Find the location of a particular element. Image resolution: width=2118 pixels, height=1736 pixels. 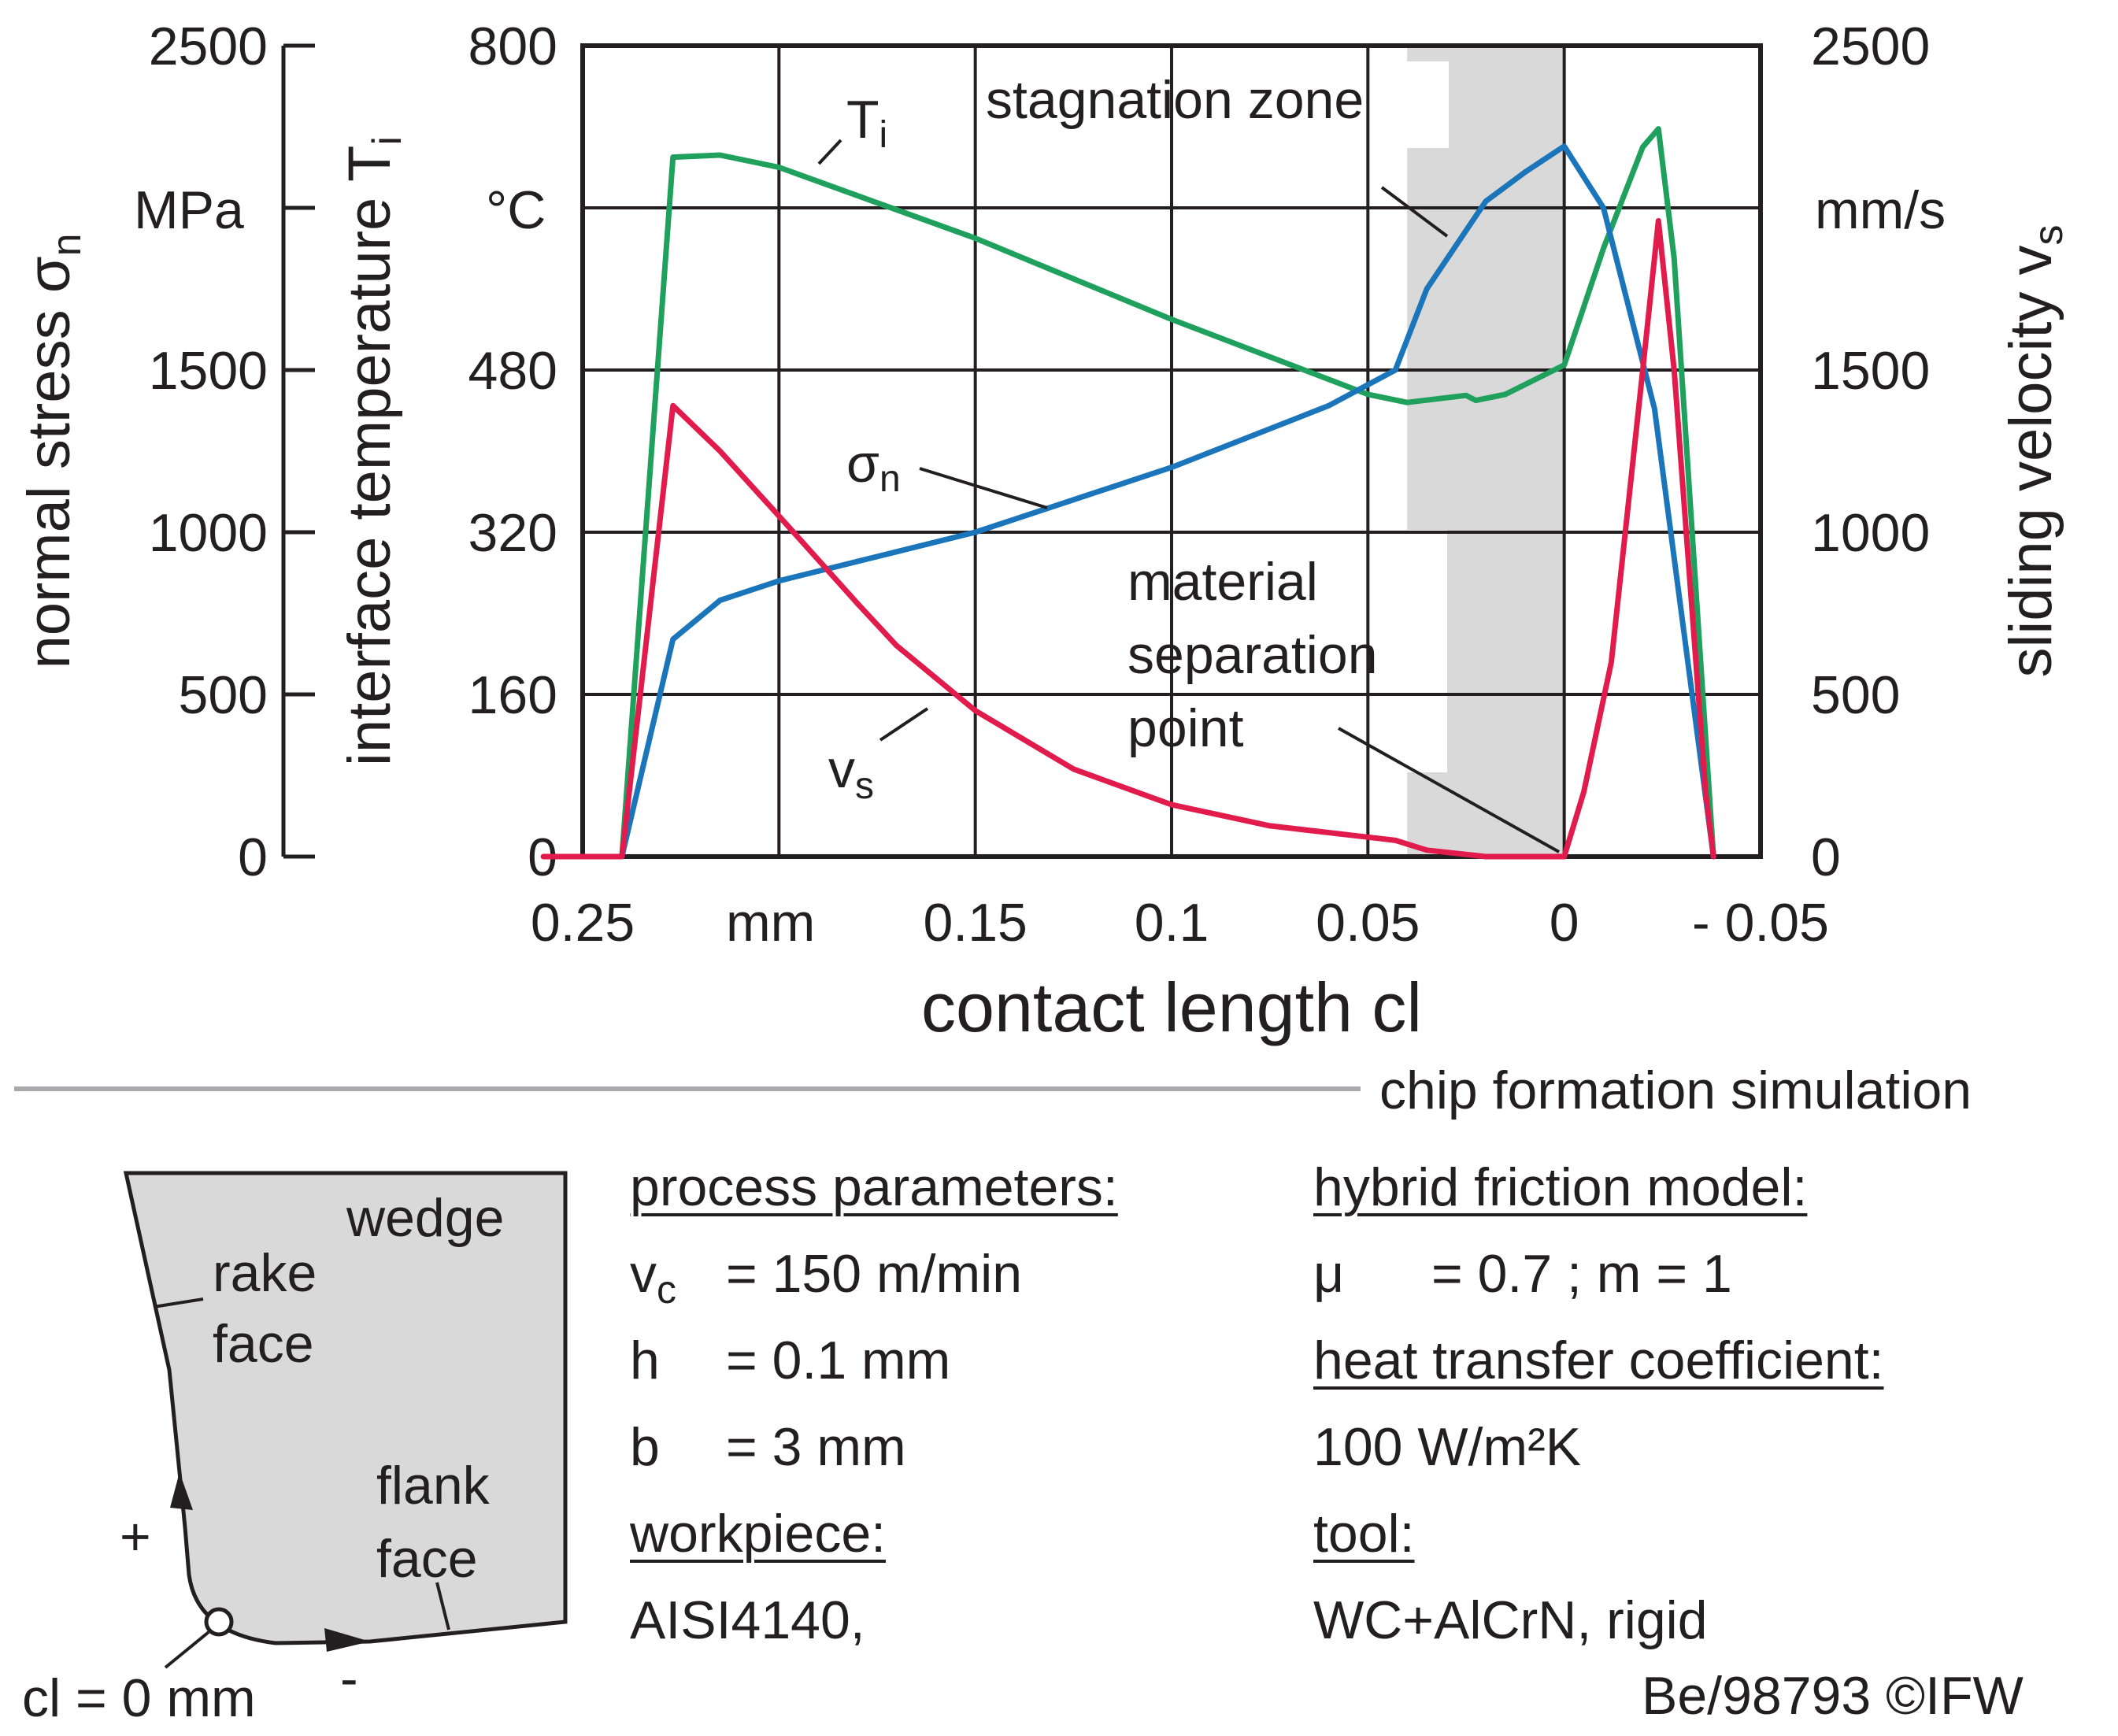

ti-series-label: Ti is located at coordinates (866, 123).